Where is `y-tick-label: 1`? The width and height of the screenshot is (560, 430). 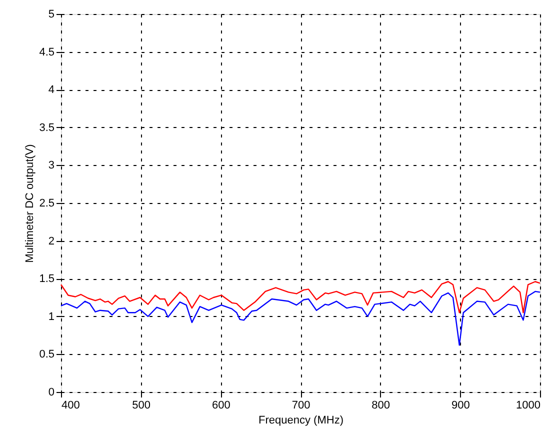 y-tick-label: 1 is located at coordinates (51, 316).